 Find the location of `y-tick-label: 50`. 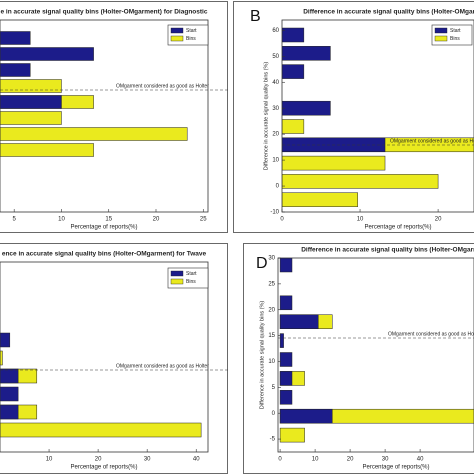

y-tick-label: 50 is located at coordinates (275, 57).